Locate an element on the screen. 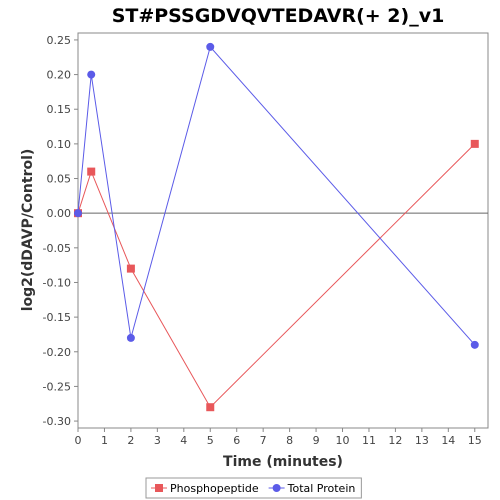  y-tick-label: -0.20 is located at coordinates (57, 352).